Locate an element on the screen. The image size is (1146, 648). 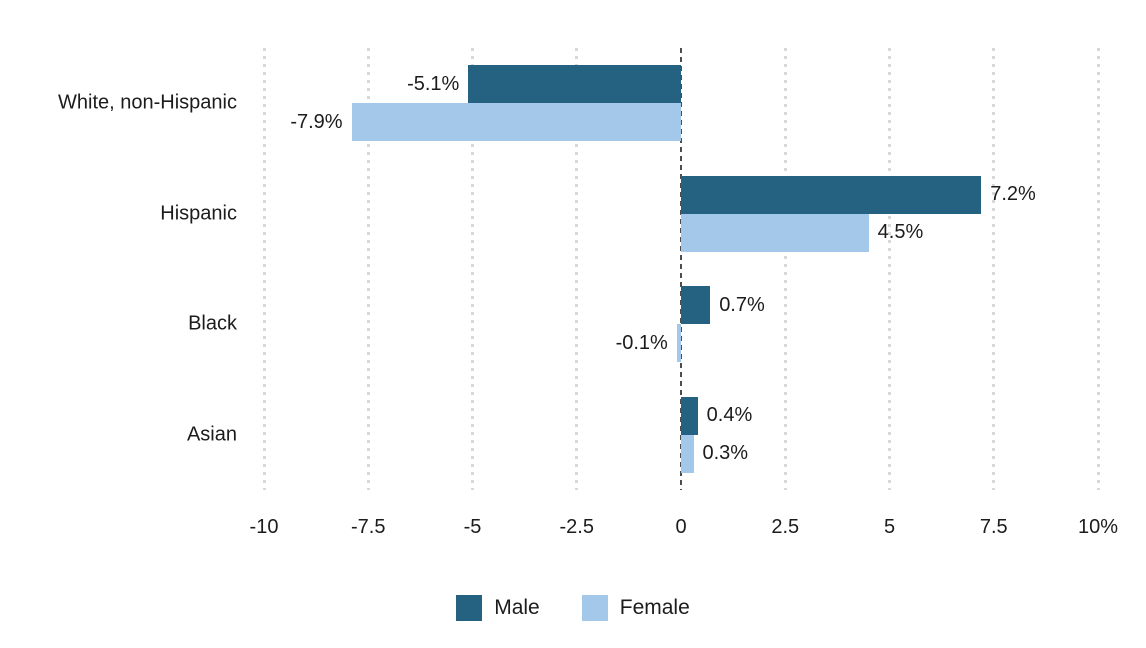
category-label-hispanic: Hispanic is located at coordinates (198, 213).